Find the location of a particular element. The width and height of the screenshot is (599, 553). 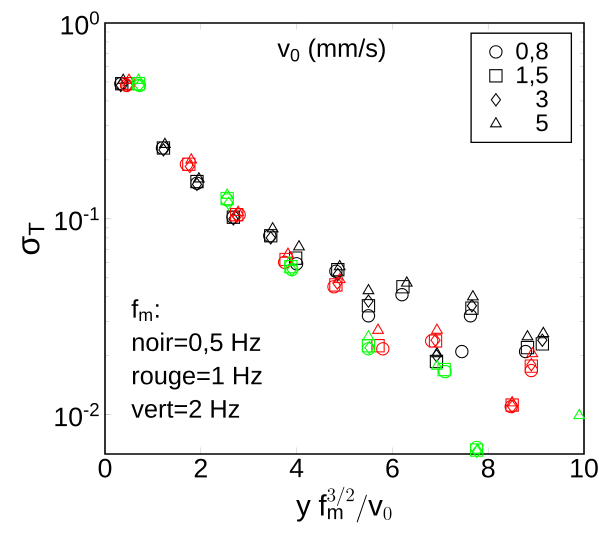

y-tick-label: 10$^{0}$ is located at coordinates (80, 23).